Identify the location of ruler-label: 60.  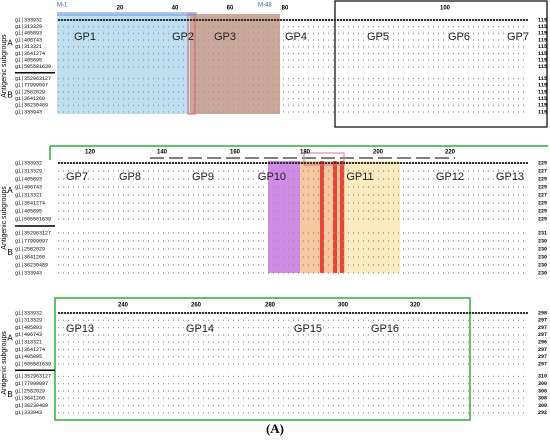
(230, 9).